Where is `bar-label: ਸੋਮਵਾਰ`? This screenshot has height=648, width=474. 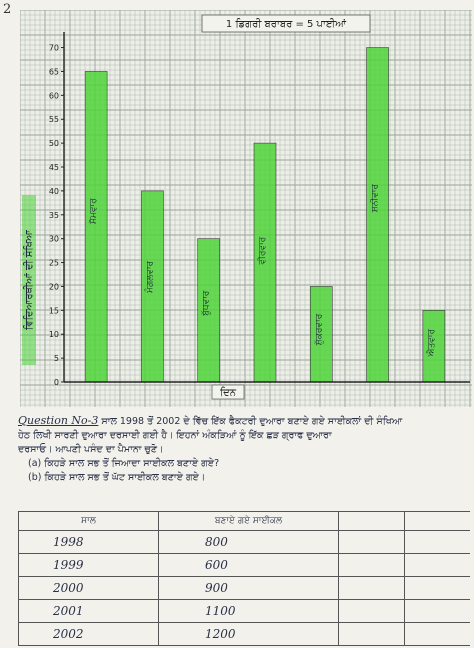 bar-label: ਸੋਮਵਾਰ is located at coordinates (93, 211).